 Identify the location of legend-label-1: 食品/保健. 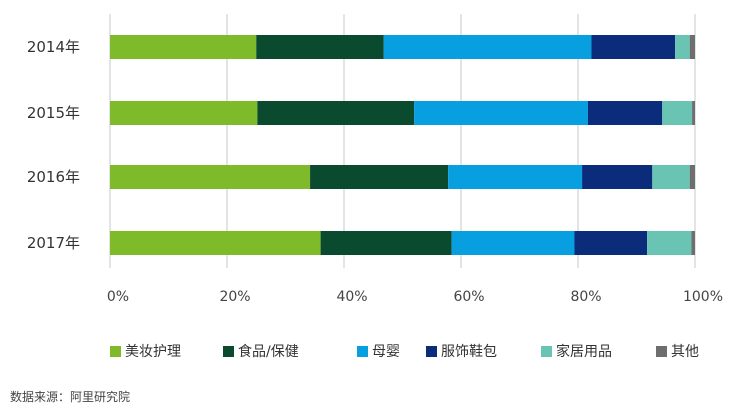
(268, 351).